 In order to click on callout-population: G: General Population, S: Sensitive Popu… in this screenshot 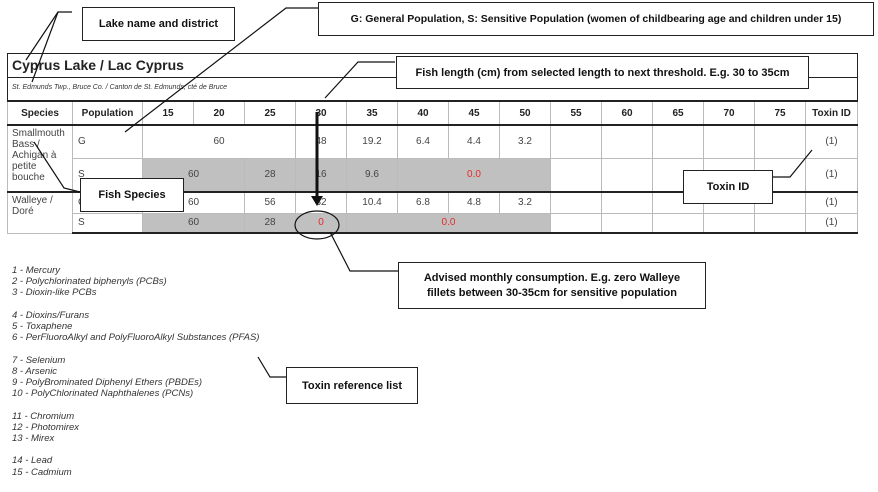, I will do `click(596, 19)`.